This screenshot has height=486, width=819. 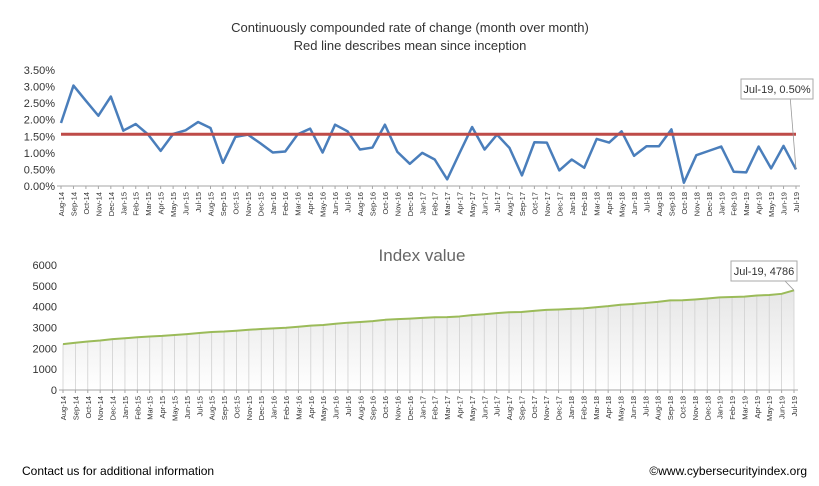 I want to click on callout-leader, so click(x=789, y=285).